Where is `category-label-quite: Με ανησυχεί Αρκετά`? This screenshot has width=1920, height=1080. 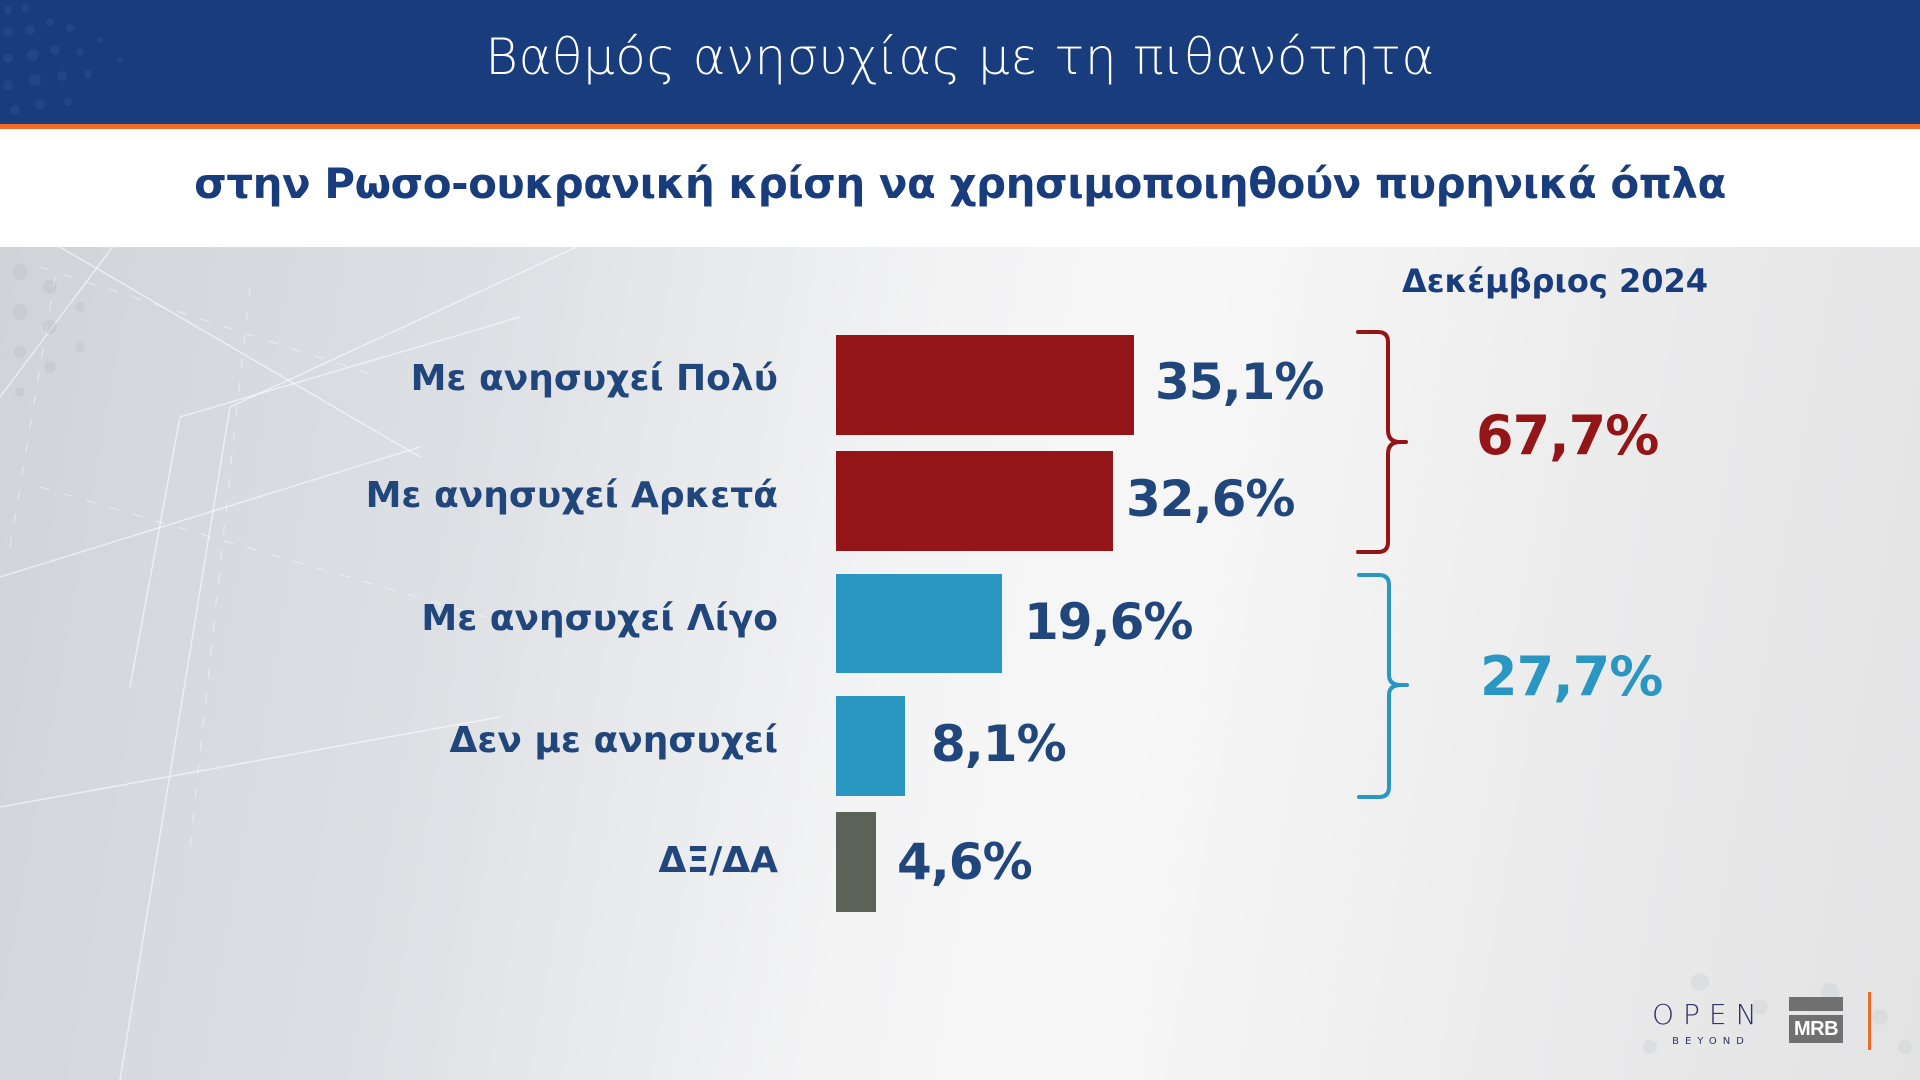 category-label-quite: Με ανησυχεί Αρκετά is located at coordinates (571, 495).